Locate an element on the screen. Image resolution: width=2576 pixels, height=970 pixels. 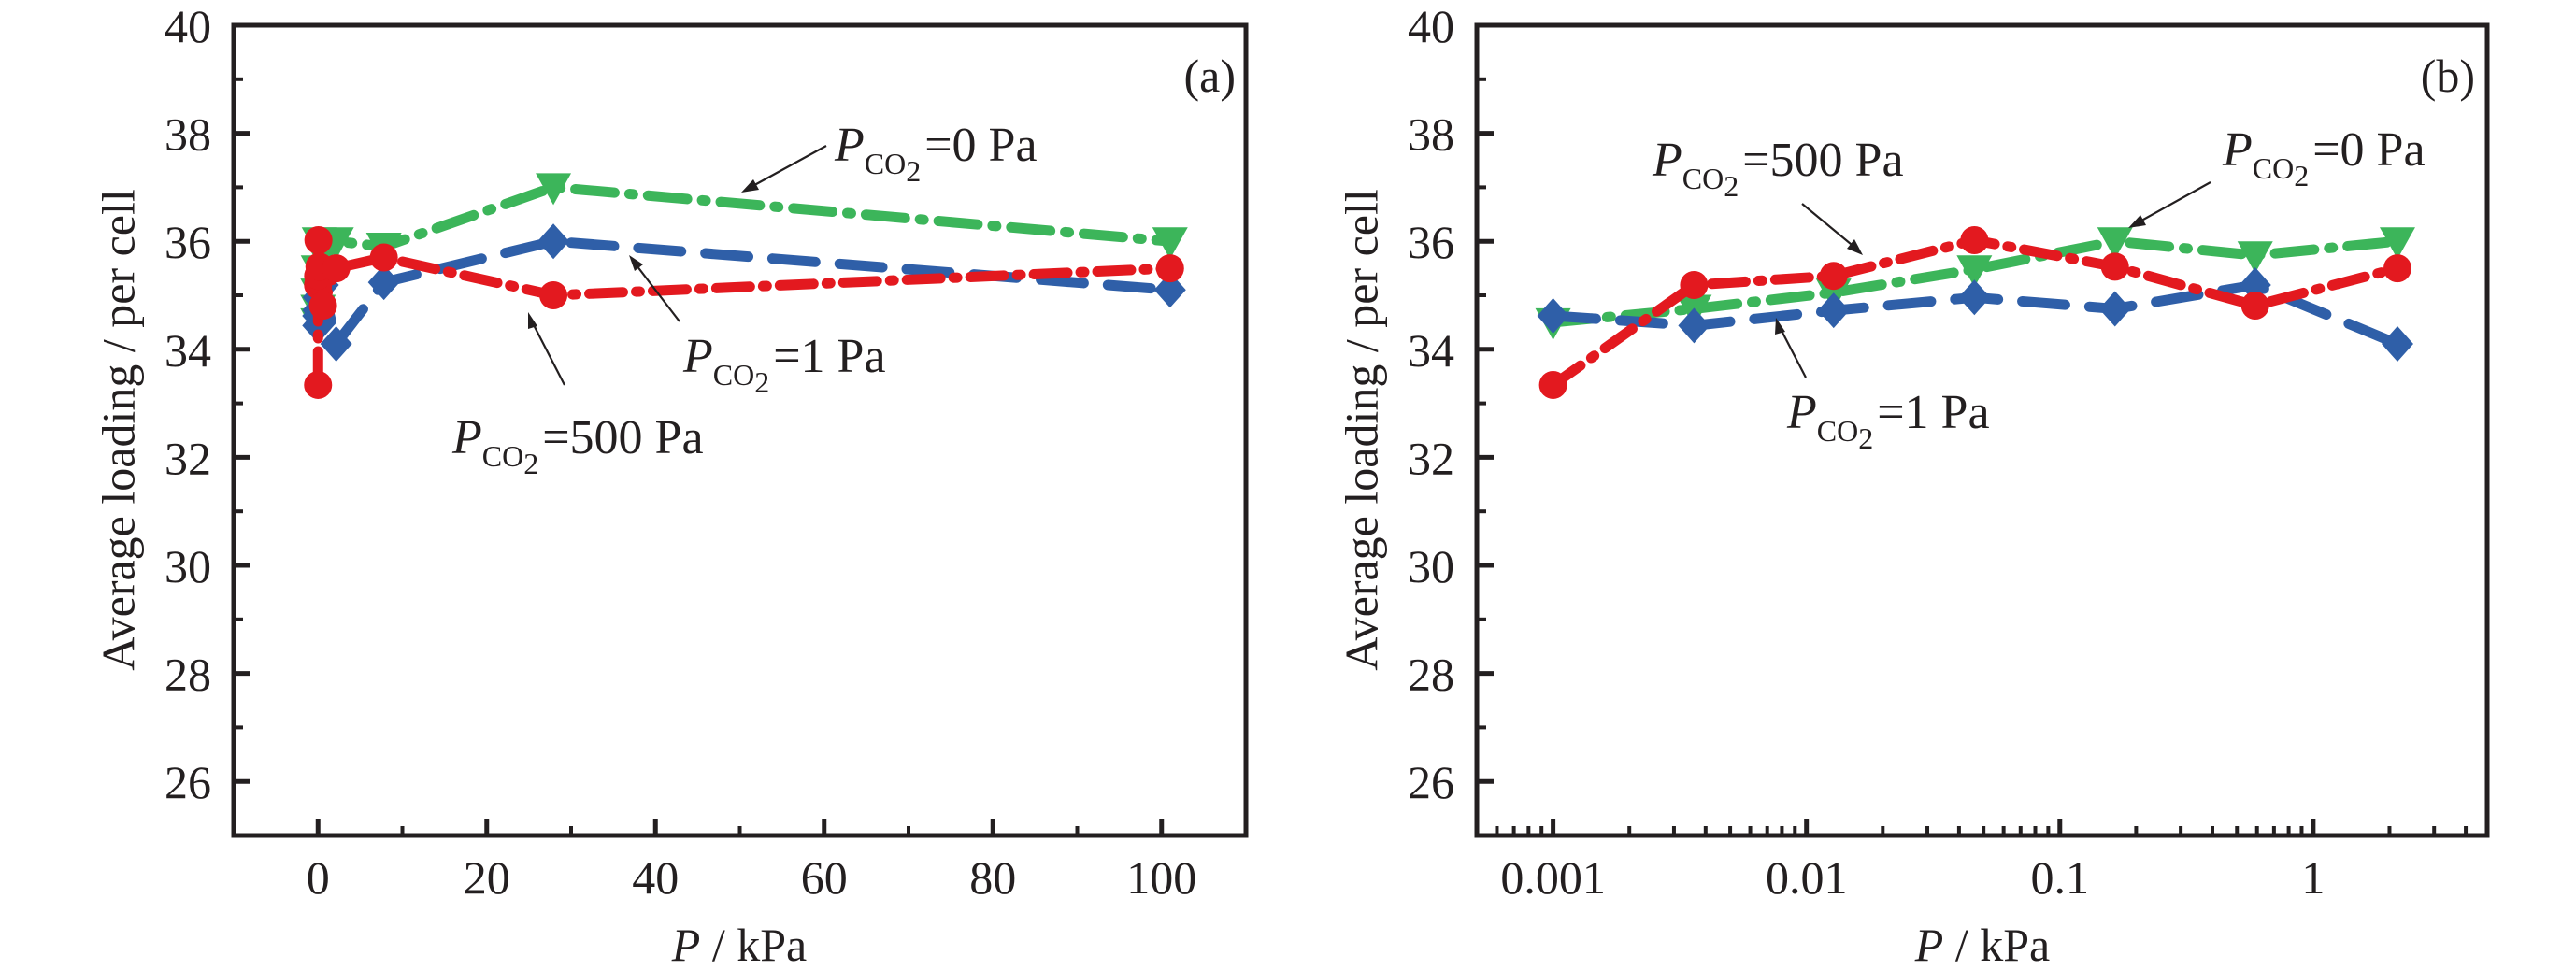
x-tick-label: 1 is located at coordinates (2313, 877).